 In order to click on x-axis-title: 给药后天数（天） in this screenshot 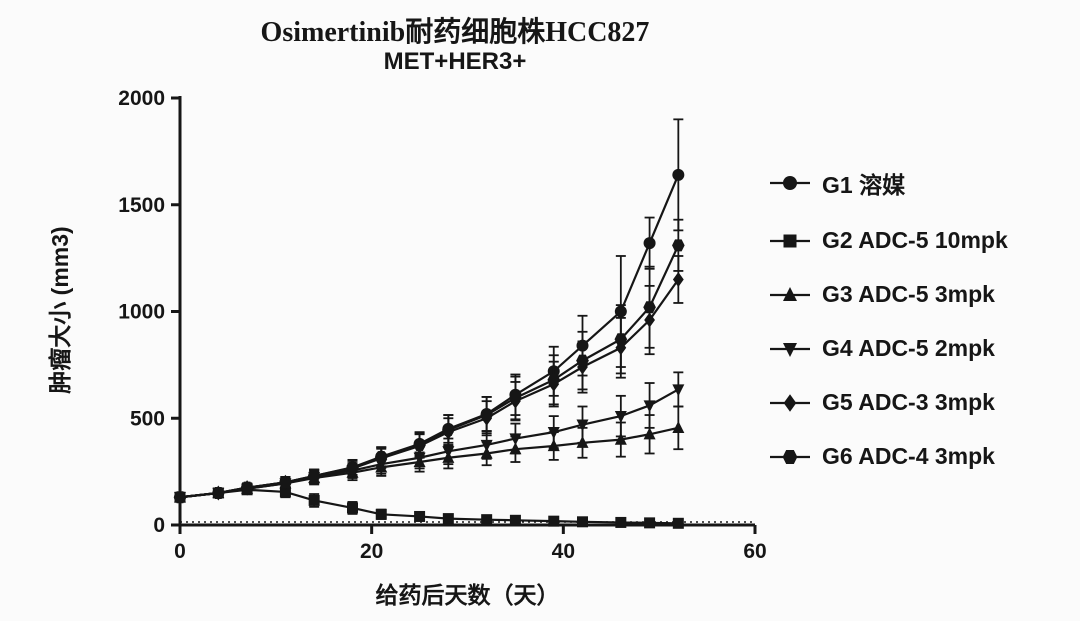, I will do `click(467, 595)`.